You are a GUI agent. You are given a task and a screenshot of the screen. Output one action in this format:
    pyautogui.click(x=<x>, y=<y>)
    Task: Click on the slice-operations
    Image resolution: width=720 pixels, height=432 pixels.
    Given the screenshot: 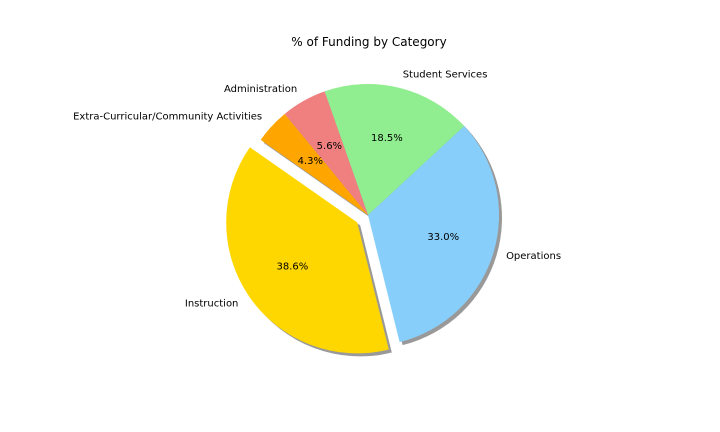 What is the action you would take?
    pyautogui.click(x=433, y=234)
    